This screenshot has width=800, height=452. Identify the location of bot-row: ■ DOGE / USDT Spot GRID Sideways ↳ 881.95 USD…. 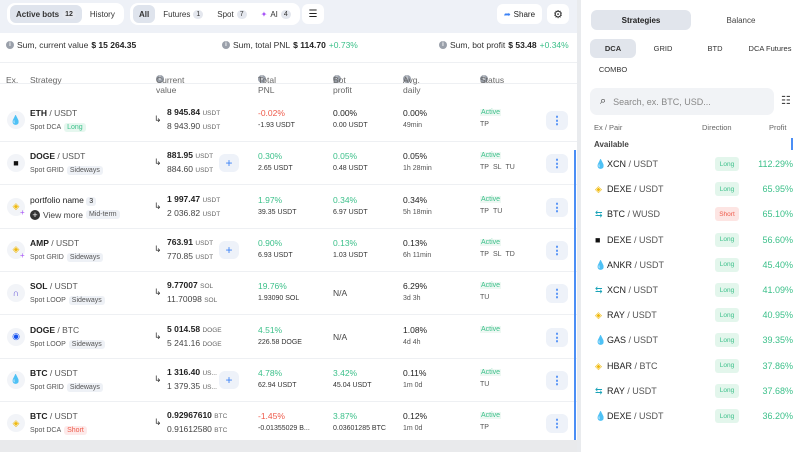
(288, 164).